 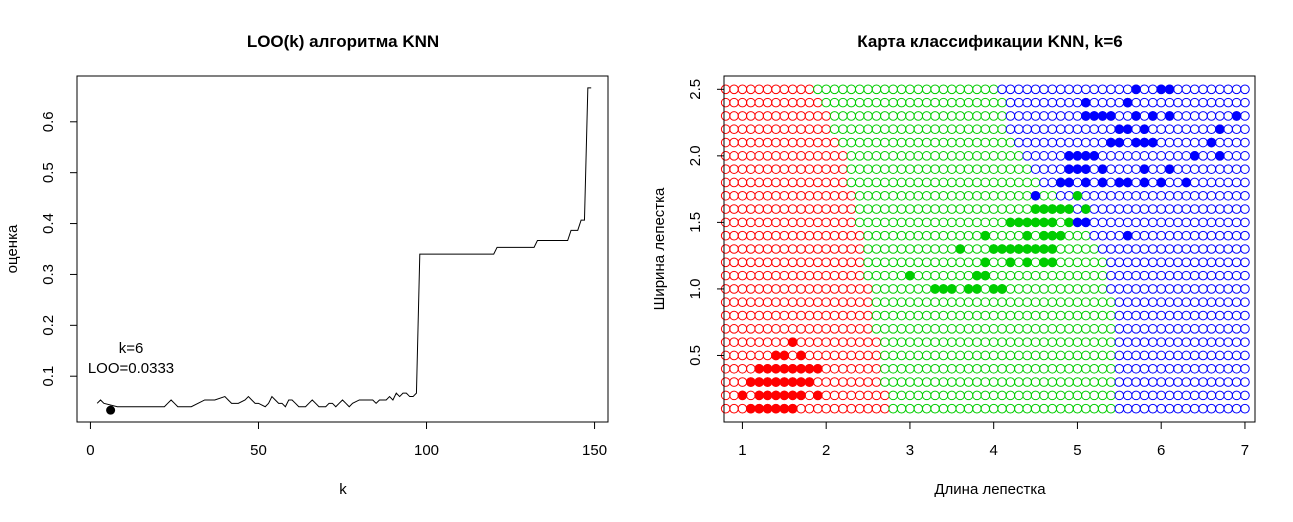 What do you see at coordinates (695, 155) in the screenshot?
I see `map-y-tick-label: 2.0` at bounding box center [695, 155].